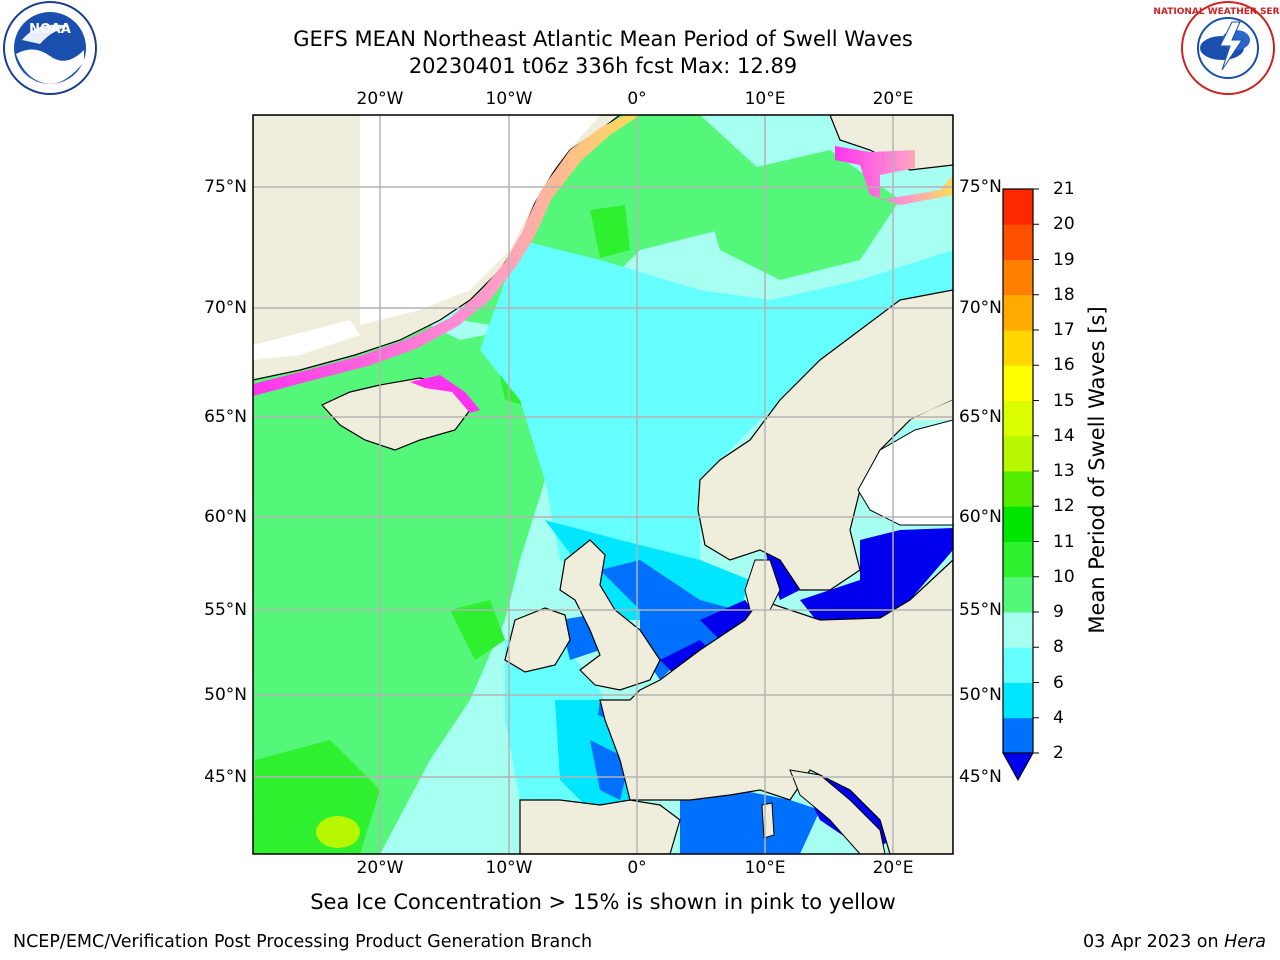 The image size is (1280, 960). Describe the element at coordinates (445, 394) in the screenshot. I see `sea-ice-iceland` at that location.